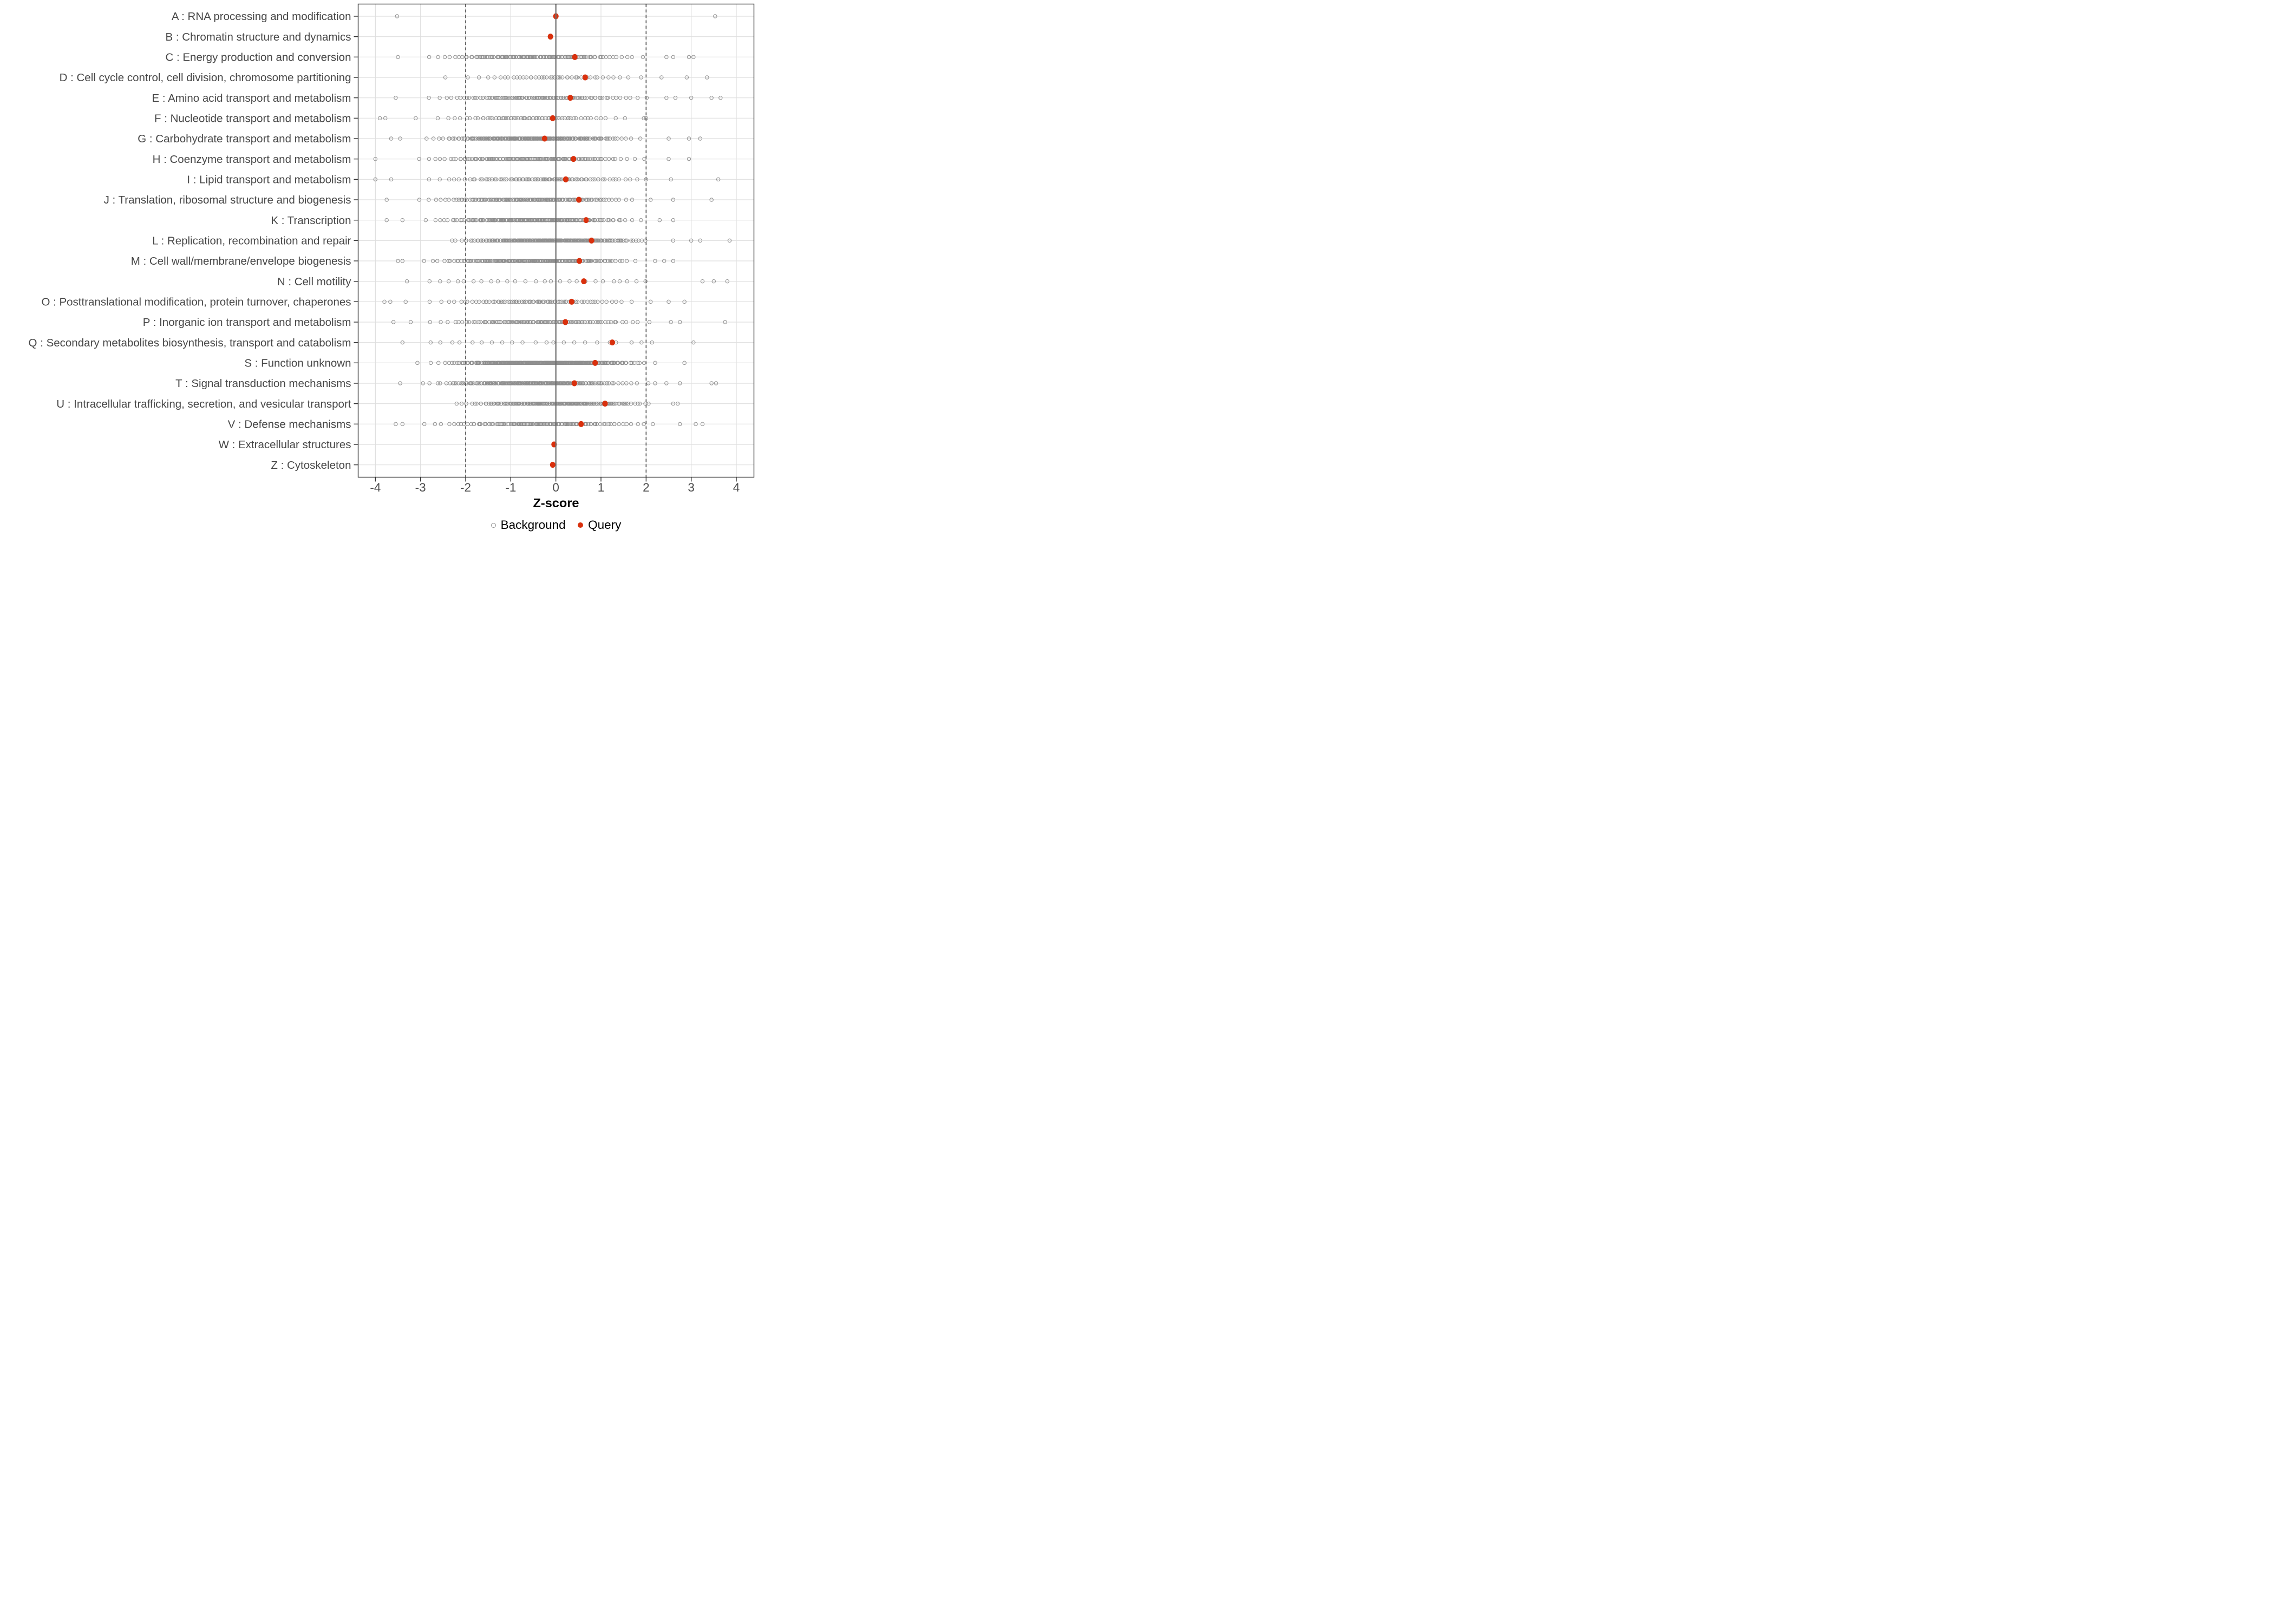 This screenshot has width=2274, height=1624. What do you see at coordinates (258, 57) in the screenshot?
I see `category-label: C : Energy production and conversion` at bounding box center [258, 57].